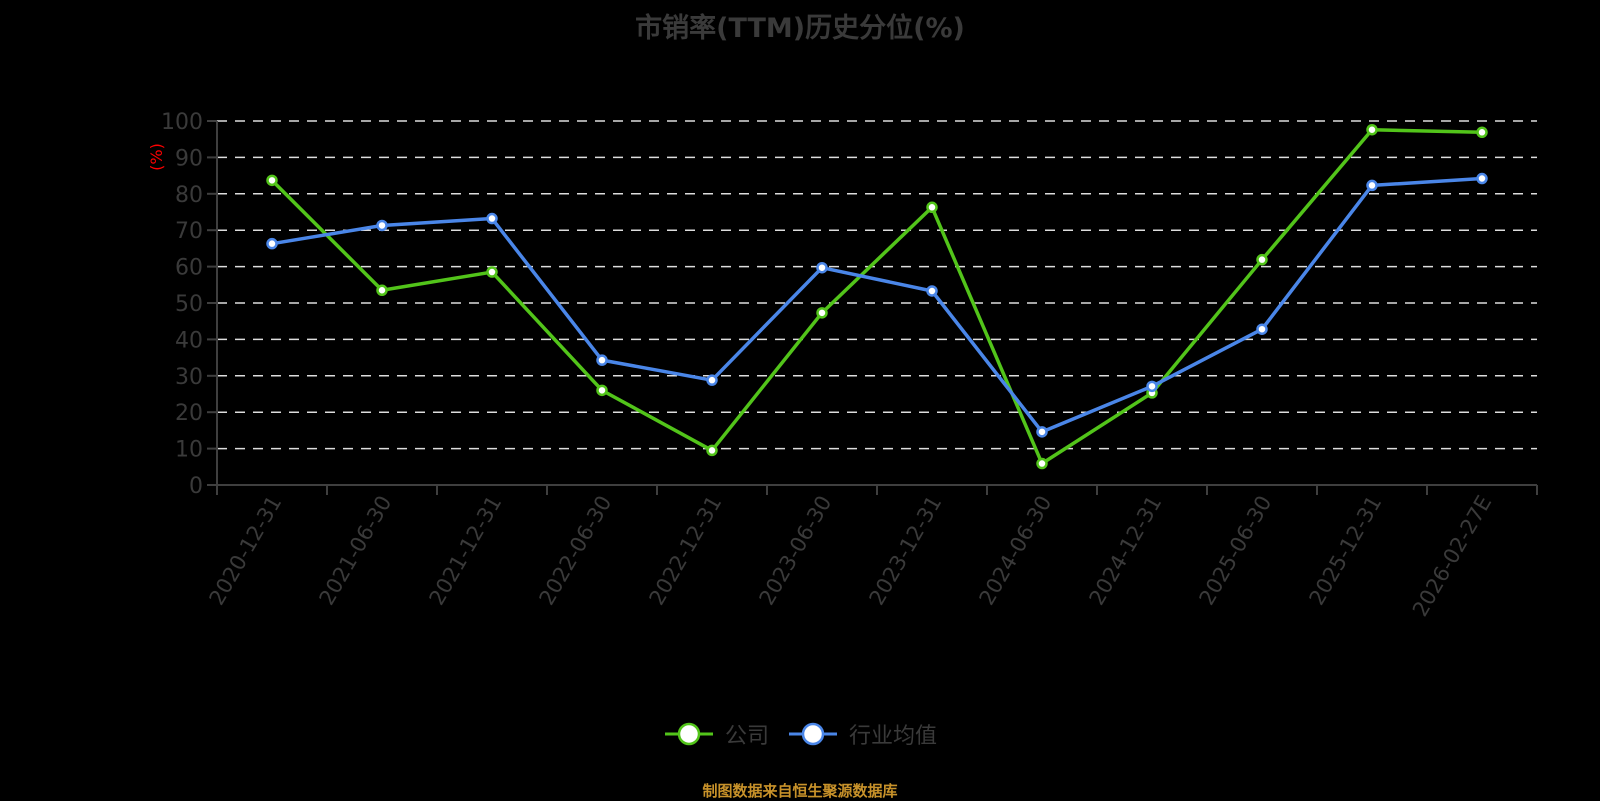  I want to click on legend-item-industry-average: 行业均值, so click(862, 734).